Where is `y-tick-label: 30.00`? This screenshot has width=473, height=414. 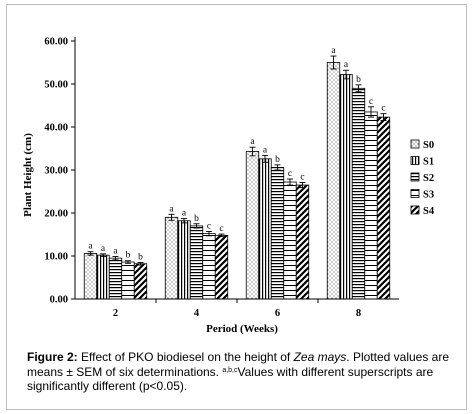 y-tick-label: 30.00 is located at coordinates (56, 171).